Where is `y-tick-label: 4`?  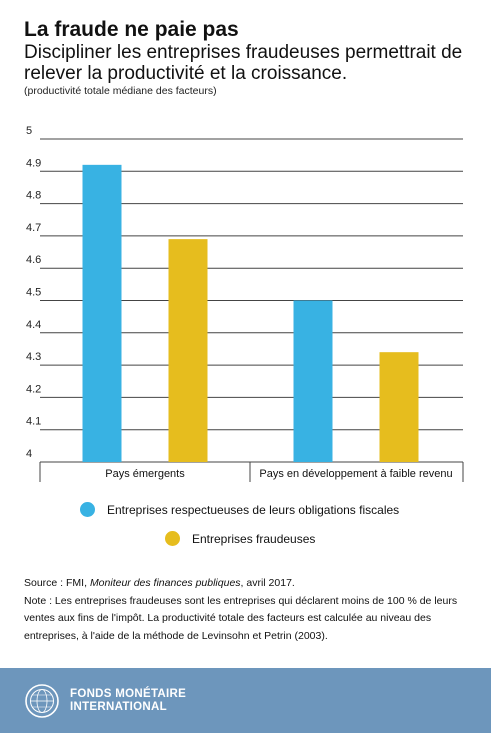
y-tick-label: 4 is located at coordinates (29, 454).